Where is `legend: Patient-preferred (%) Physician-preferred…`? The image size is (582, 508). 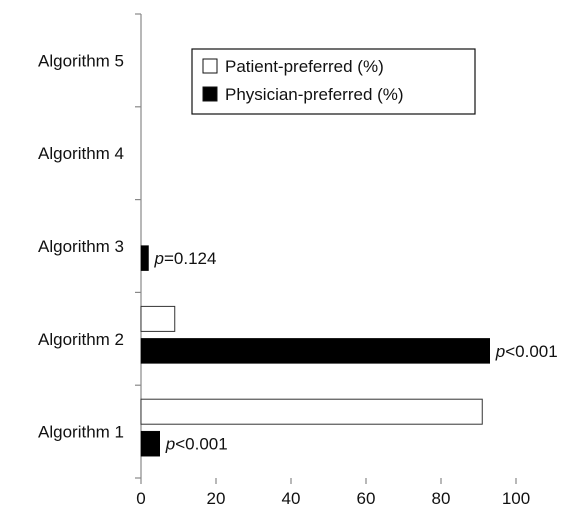 legend: Patient-preferred (%) Physician-preferred… is located at coordinates (333, 81).